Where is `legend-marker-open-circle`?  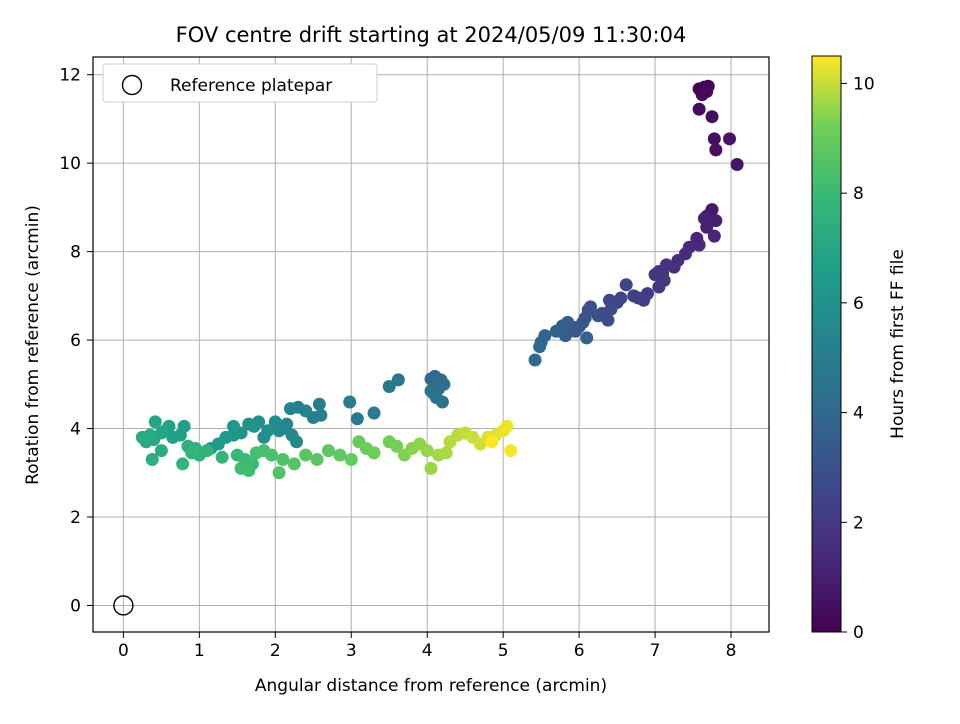 legend-marker-open-circle is located at coordinates (132, 85).